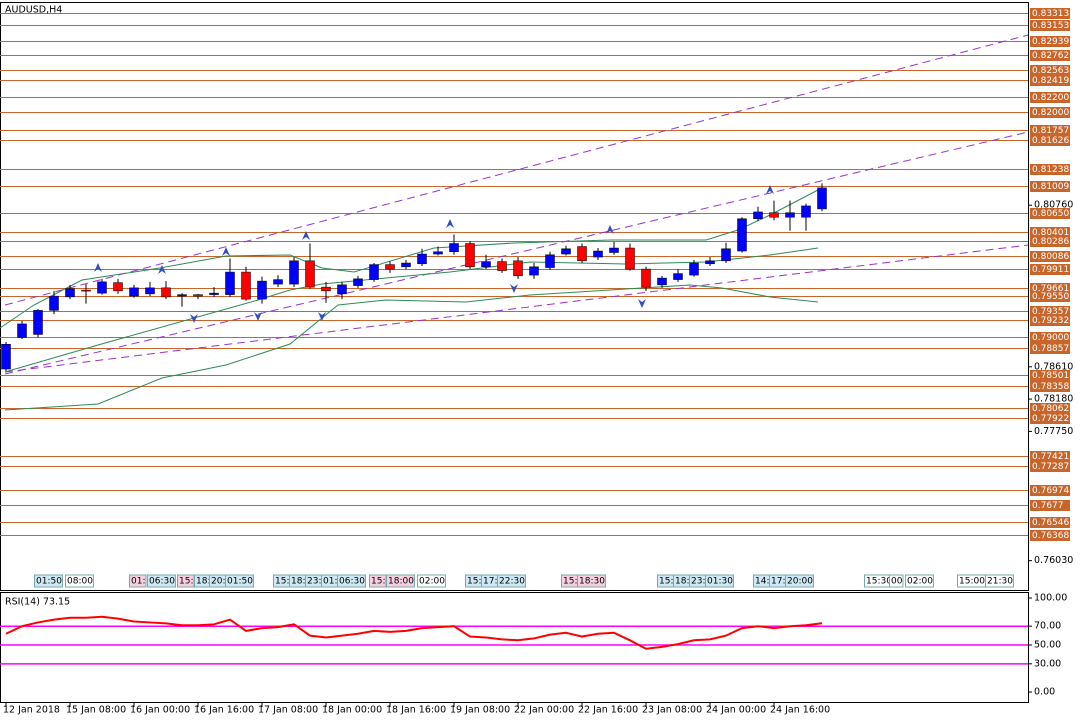 Image resolution: width=1080 pixels, height=720 pixels. Describe the element at coordinates (1050, 409) in the screenshot. I see `level-label: 0.78062` at that location.